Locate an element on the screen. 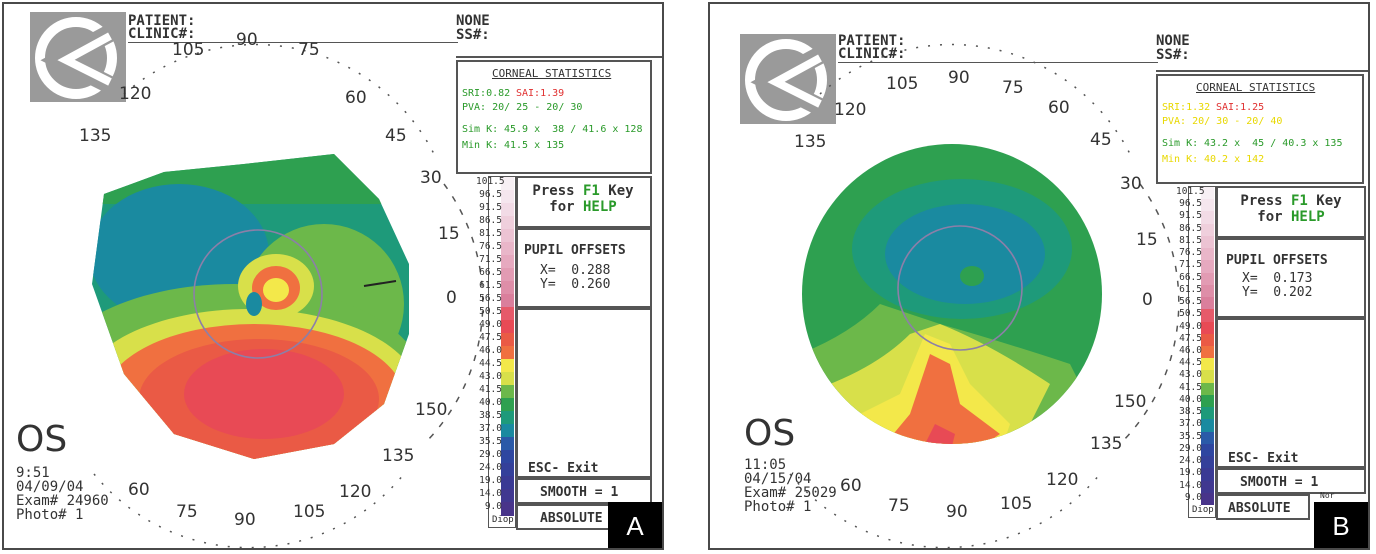 The image size is (1376, 554). degree-label: 105 is located at coordinates (902, 84).